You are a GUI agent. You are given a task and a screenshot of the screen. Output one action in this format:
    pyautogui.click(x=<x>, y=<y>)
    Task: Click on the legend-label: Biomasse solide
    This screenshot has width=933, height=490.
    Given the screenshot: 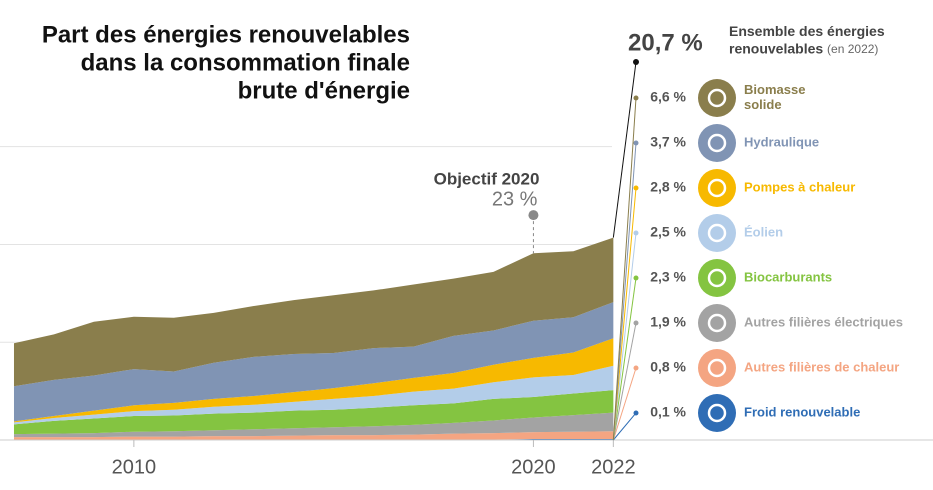 What is the action you would take?
    pyautogui.click(x=774, y=97)
    